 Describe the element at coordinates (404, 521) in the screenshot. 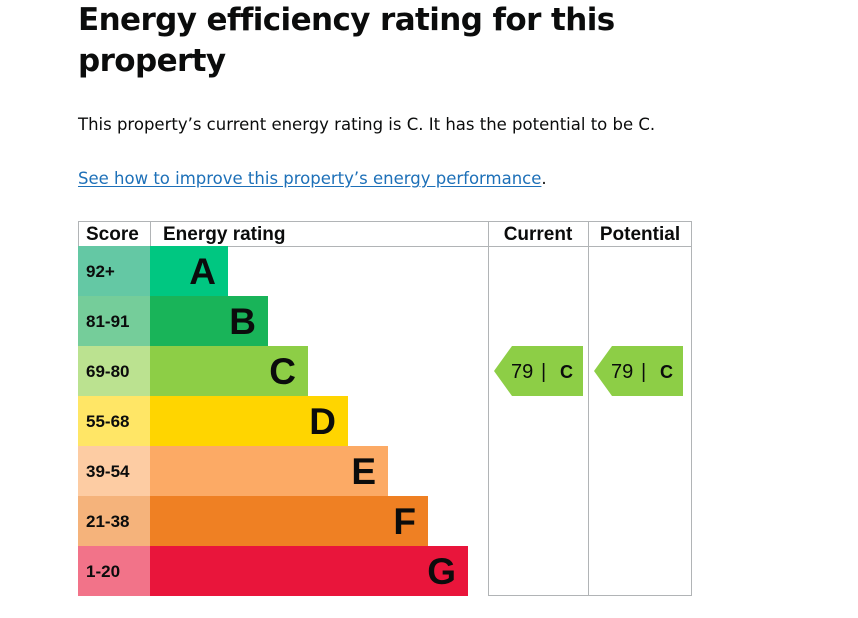

I see `band-letter-f: F` at that location.